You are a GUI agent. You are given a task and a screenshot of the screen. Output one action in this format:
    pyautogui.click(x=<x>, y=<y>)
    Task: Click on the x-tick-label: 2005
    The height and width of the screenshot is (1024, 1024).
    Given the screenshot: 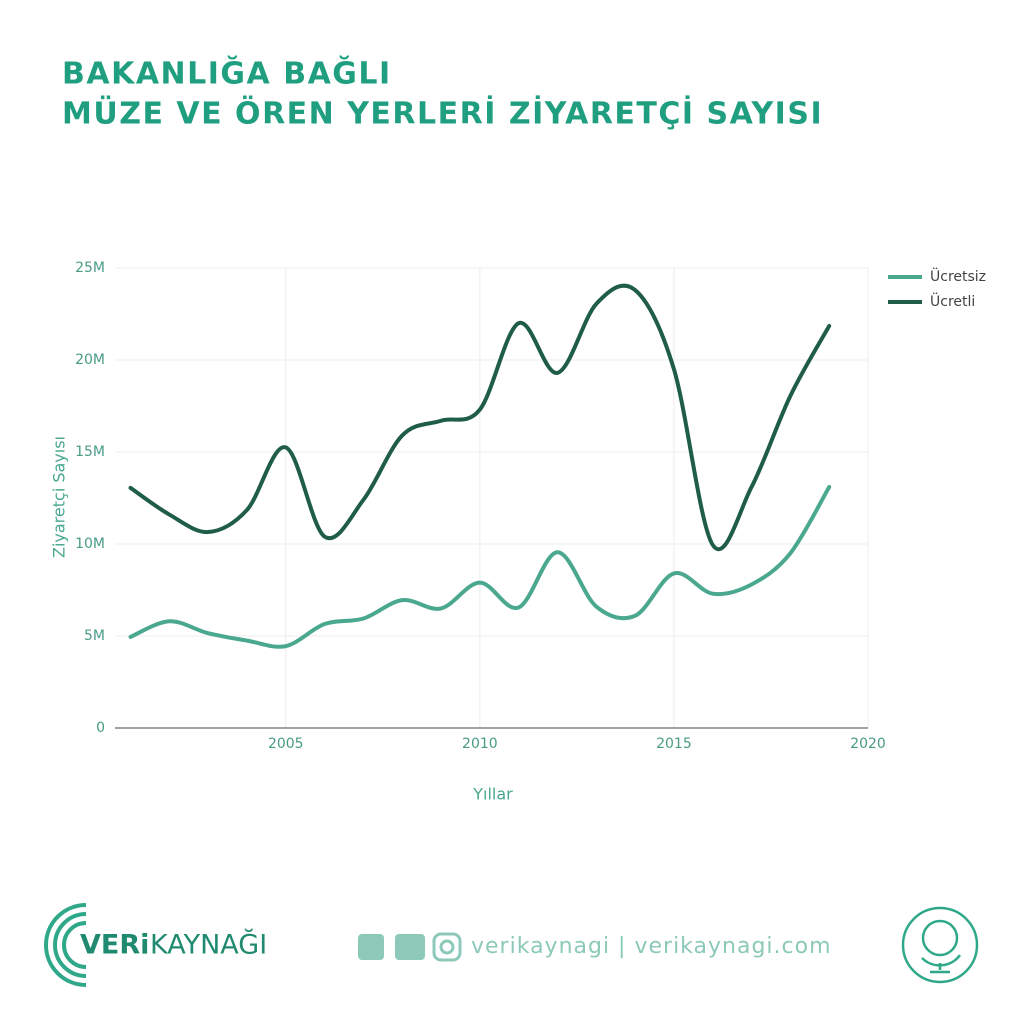 What is the action you would take?
    pyautogui.click(x=286, y=744)
    